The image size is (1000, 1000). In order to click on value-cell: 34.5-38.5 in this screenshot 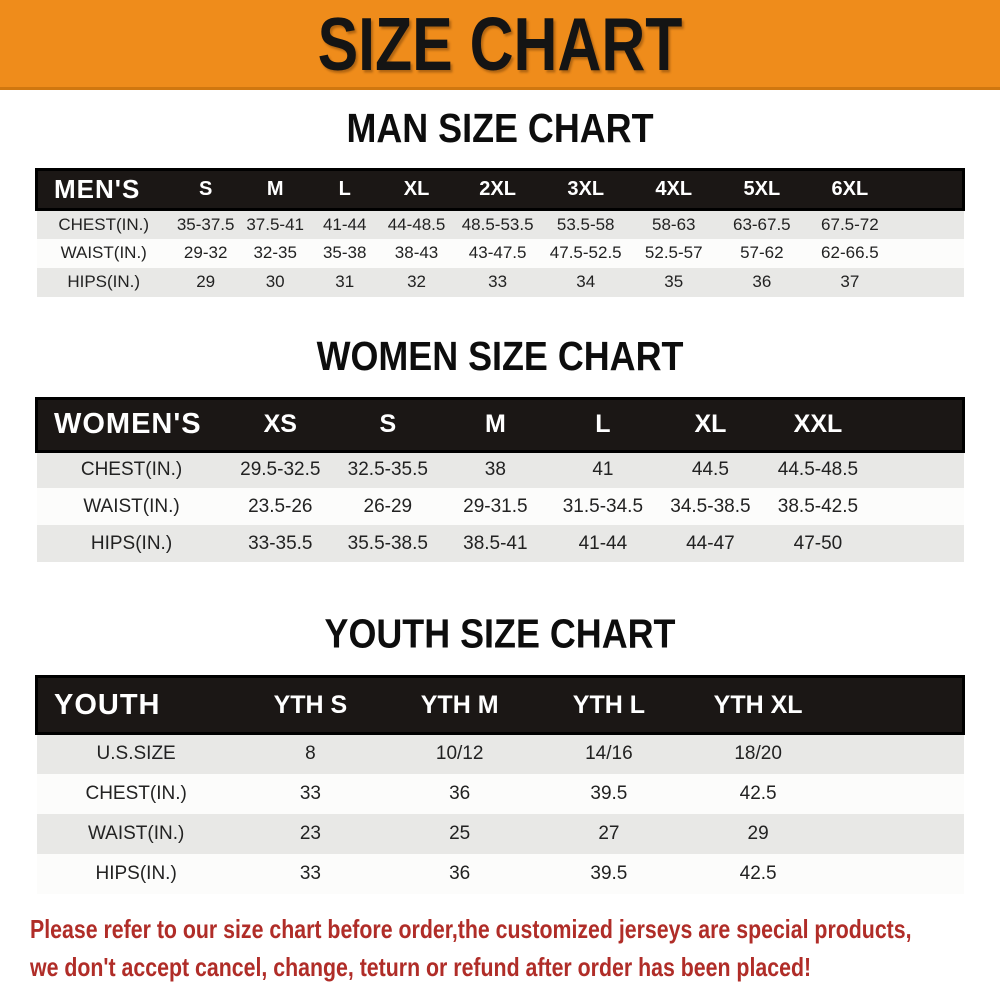, I will do `click(710, 506)`.